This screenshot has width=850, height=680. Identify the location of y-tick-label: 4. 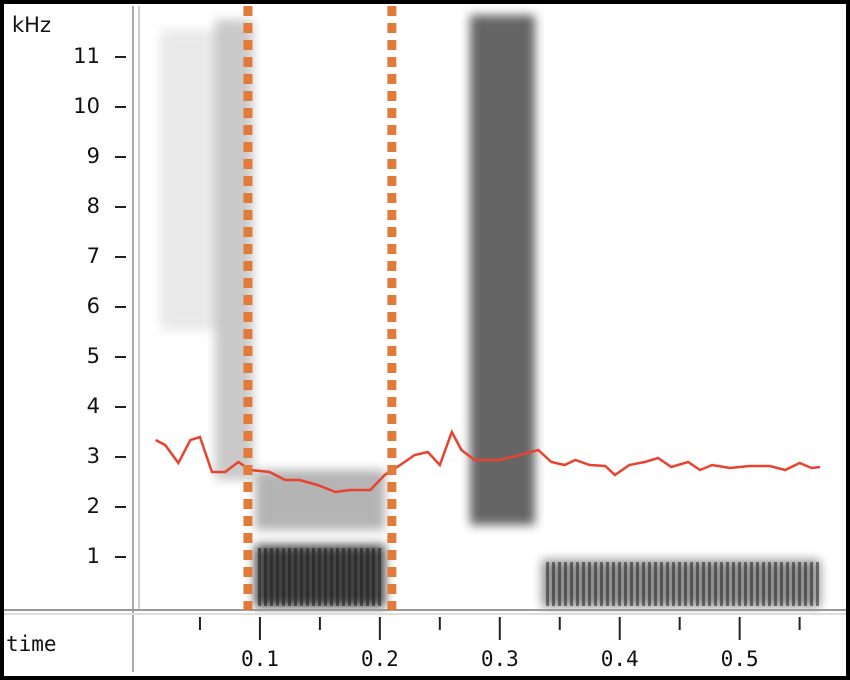
(93, 406).